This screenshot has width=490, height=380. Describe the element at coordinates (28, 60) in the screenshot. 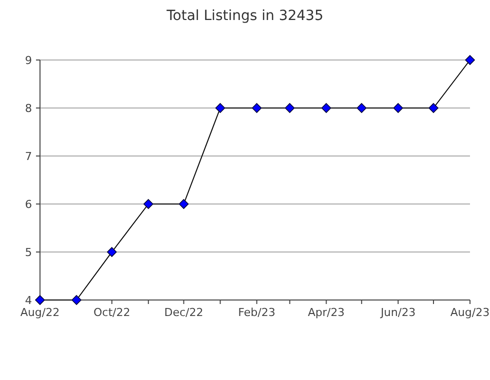

I see `y-tick-label: 9` at that location.